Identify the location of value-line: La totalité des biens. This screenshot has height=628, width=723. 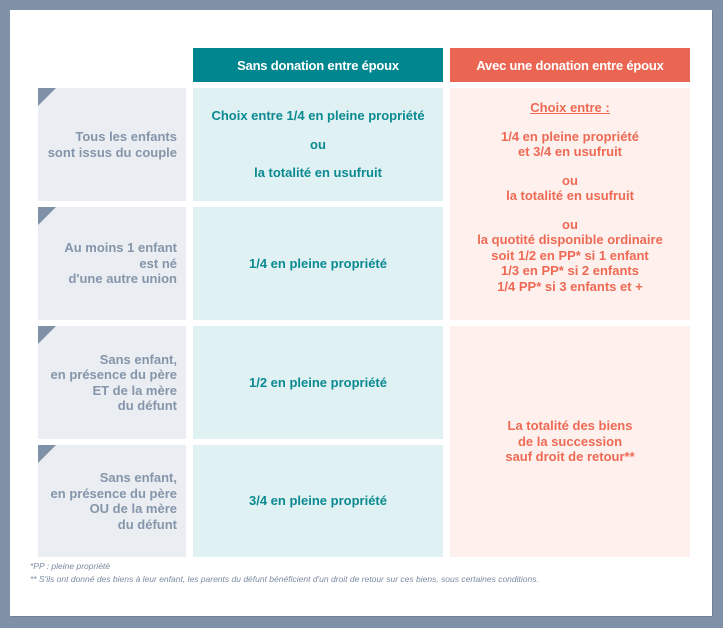
(570, 426).